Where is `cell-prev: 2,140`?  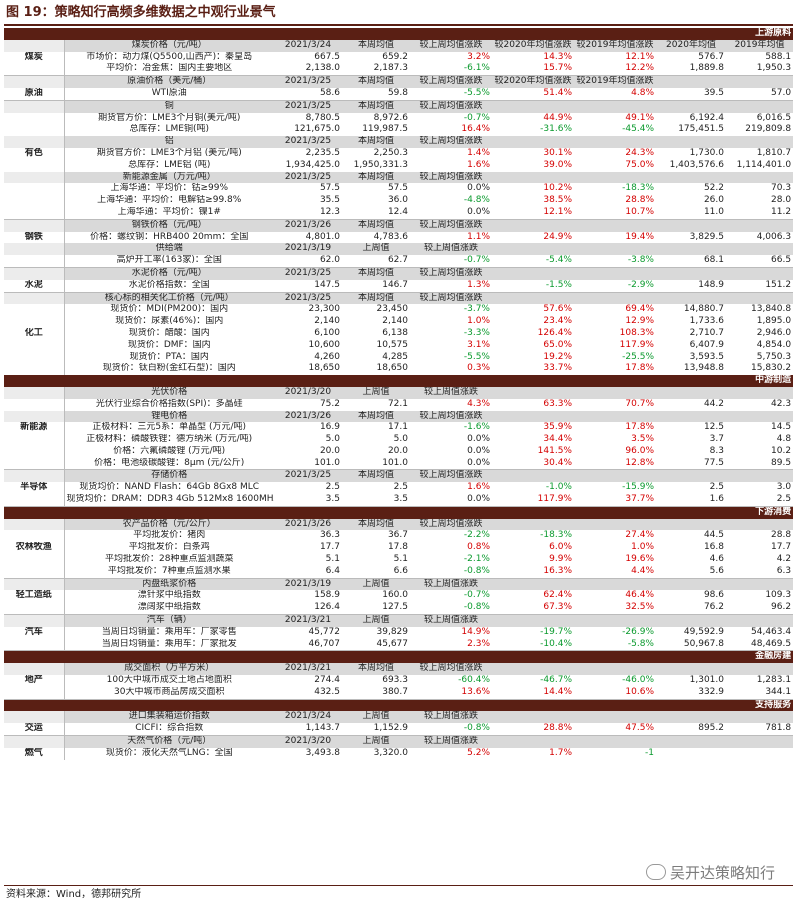 cell-prev: 2,140 is located at coordinates (395, 321).